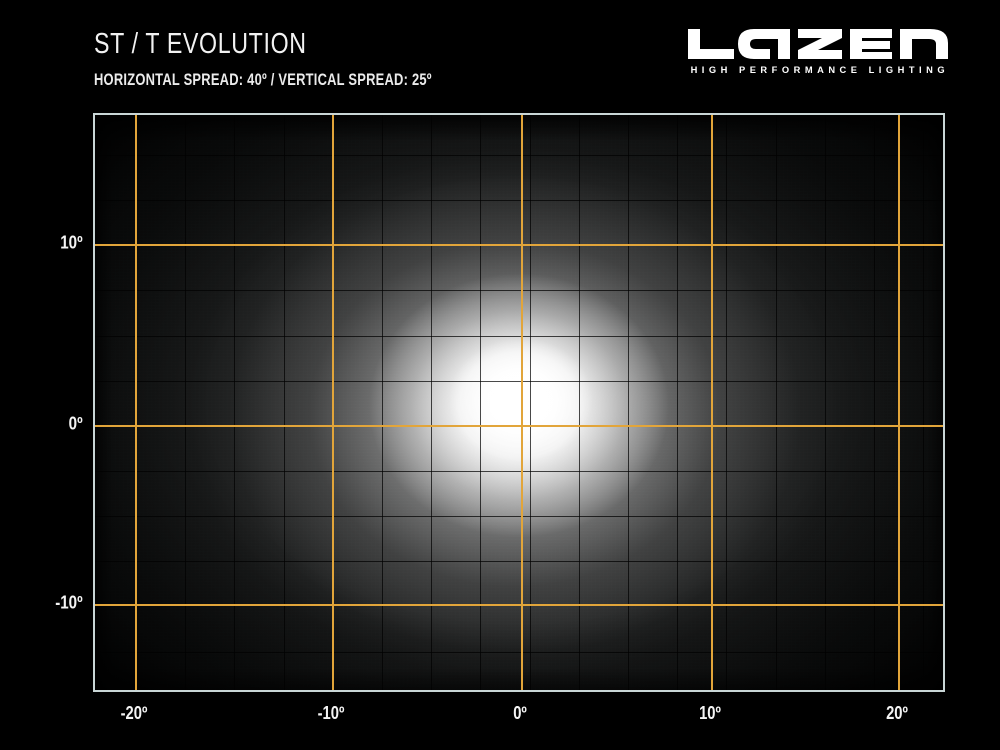  What do you see at coordinates (200, 44) in the screenshot?
I see `page-title: ST / T EVOLUTION` at bounding box center [200, 44].